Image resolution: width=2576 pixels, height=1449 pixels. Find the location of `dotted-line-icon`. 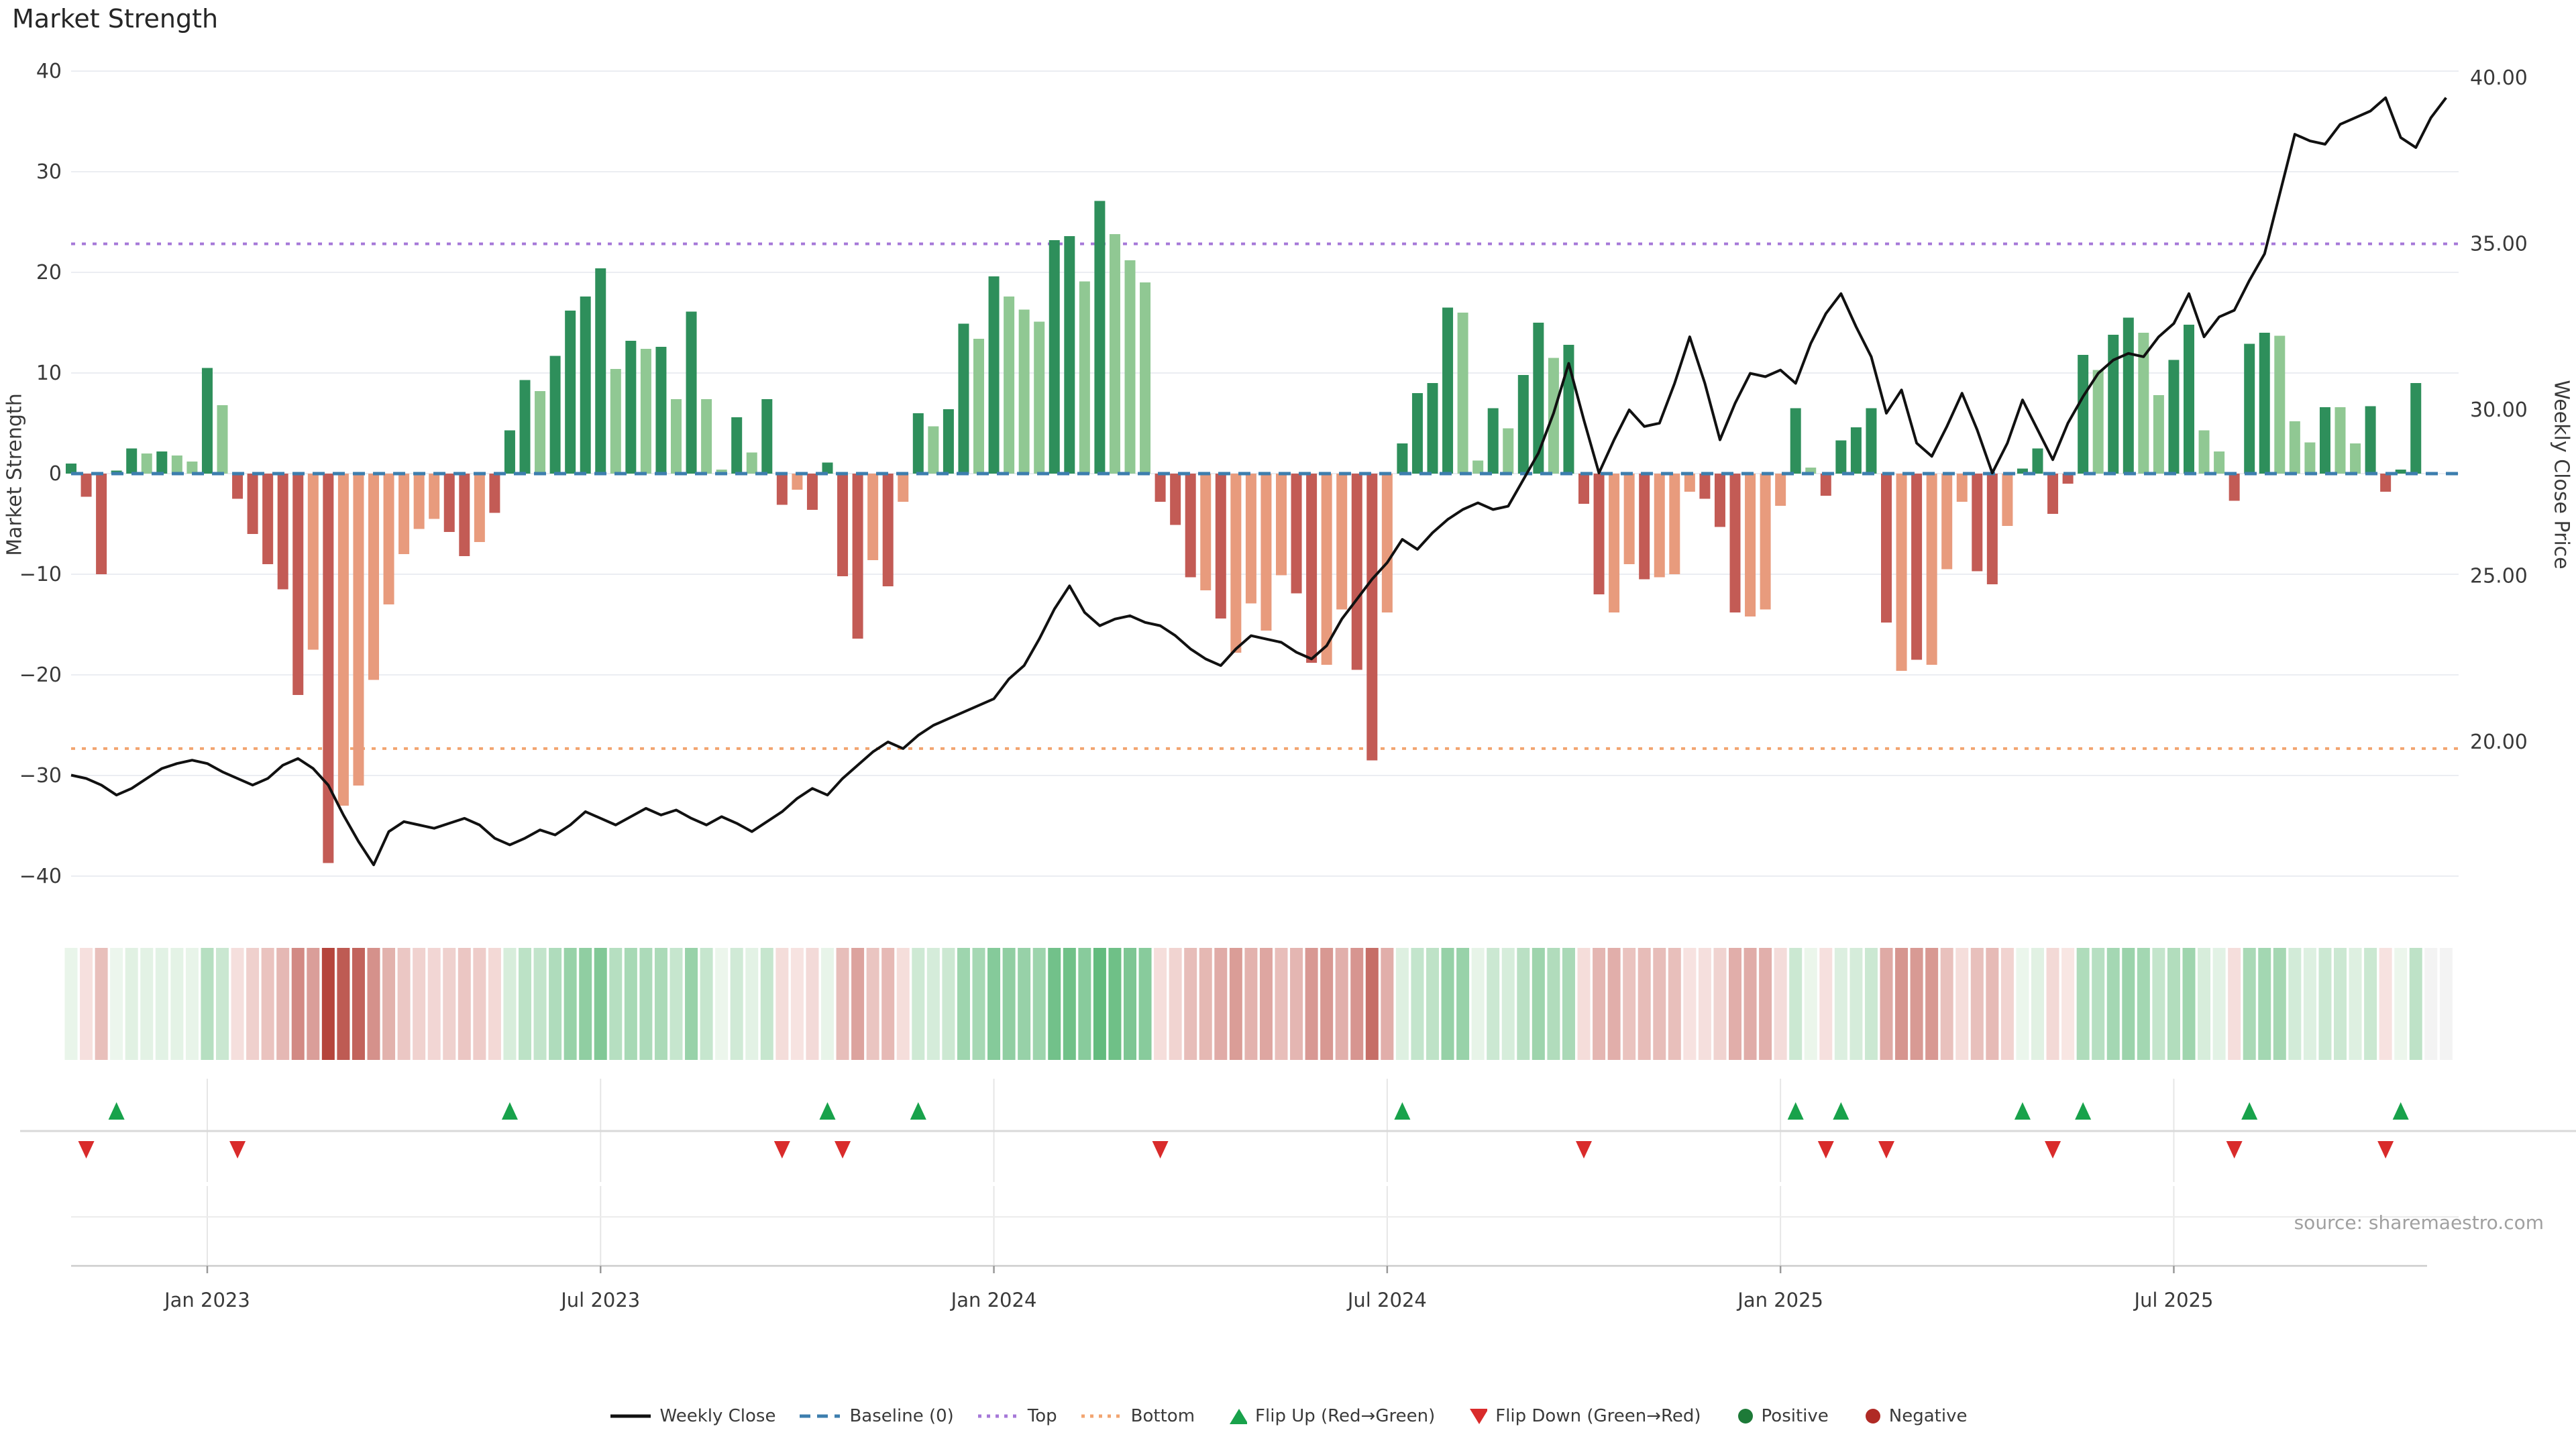

dotted-line-icon is located at coordinates (997, 1416).